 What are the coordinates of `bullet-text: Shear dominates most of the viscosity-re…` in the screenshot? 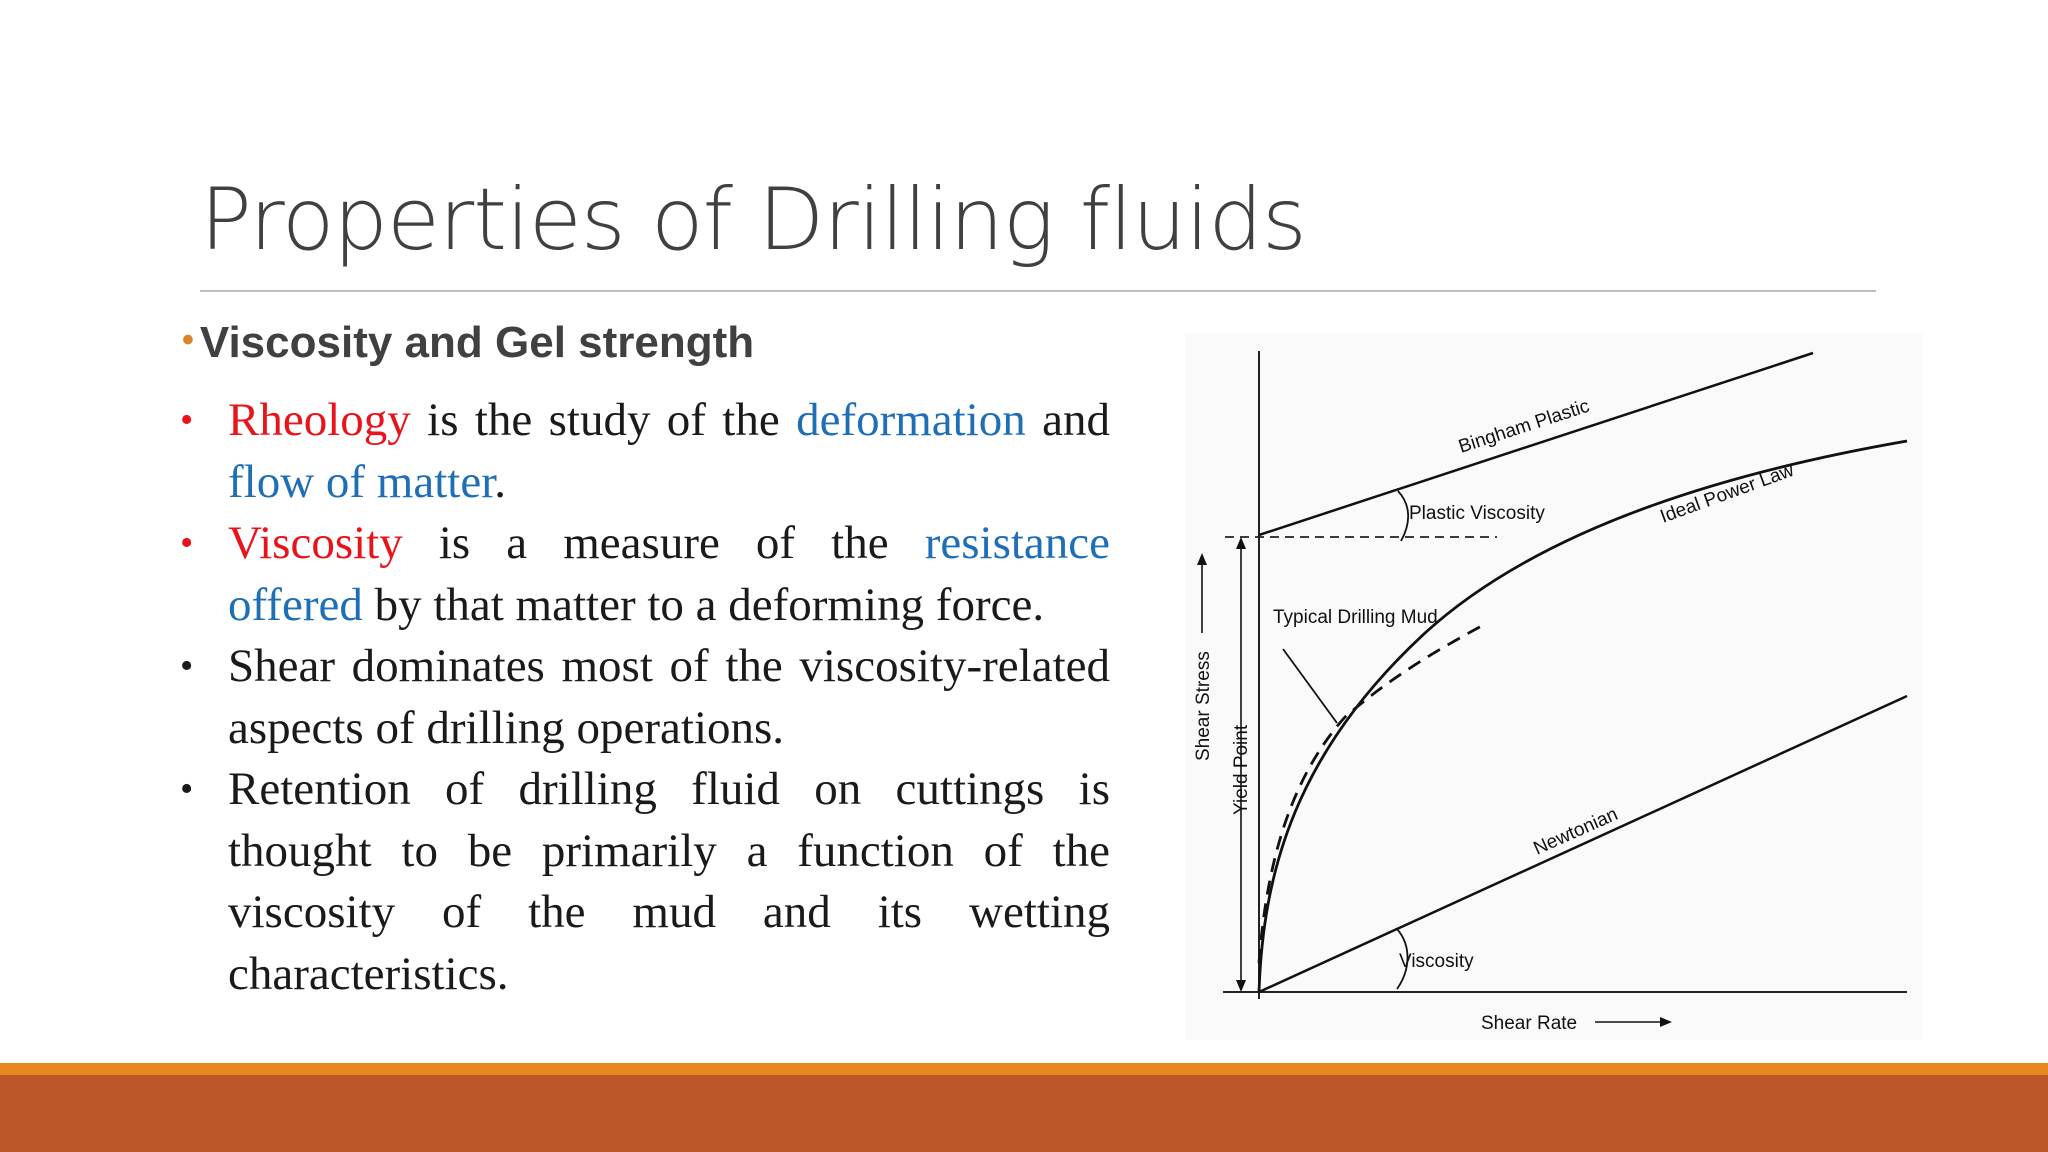 It's located at (669, 697).